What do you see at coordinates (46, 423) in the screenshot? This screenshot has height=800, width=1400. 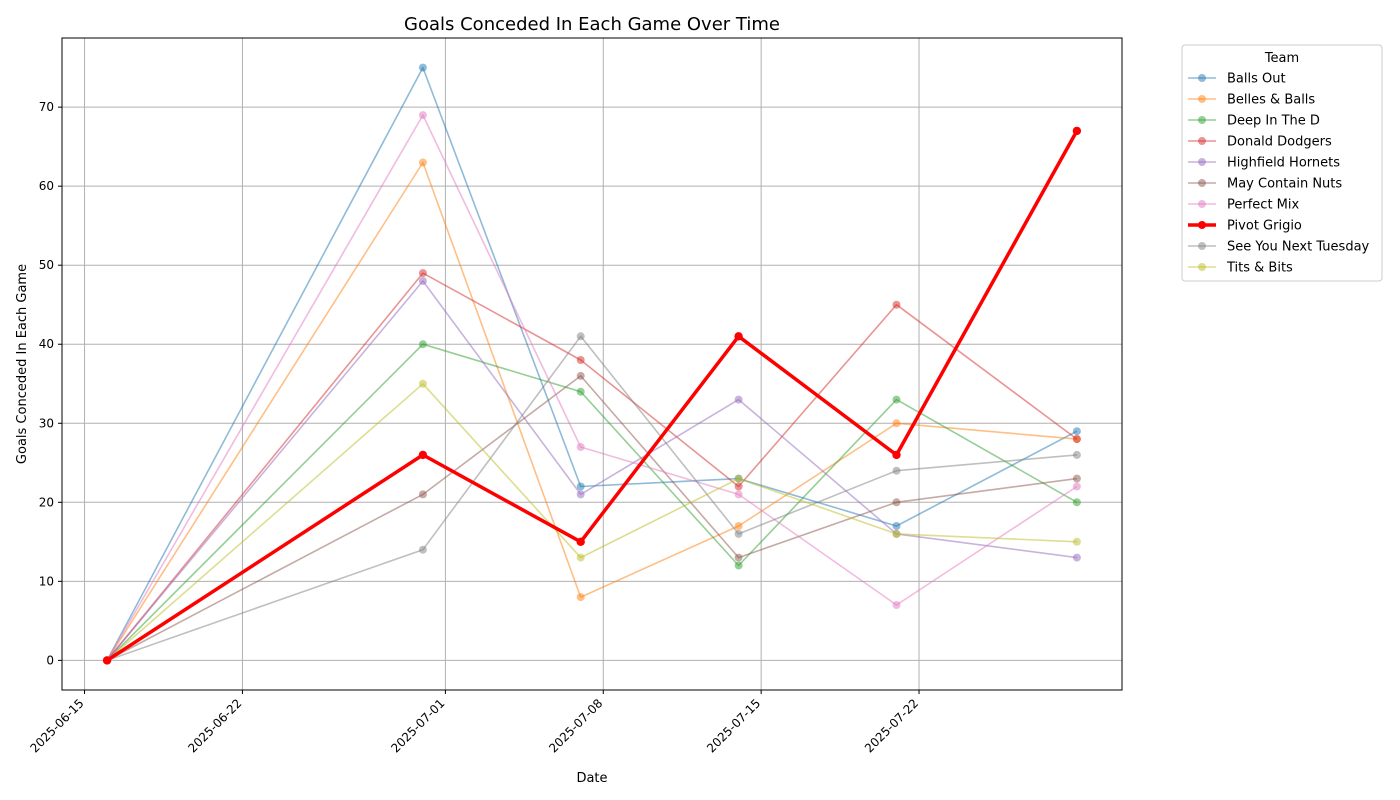 I see `y-tick-label: 30` at bounding box center [46, 423].